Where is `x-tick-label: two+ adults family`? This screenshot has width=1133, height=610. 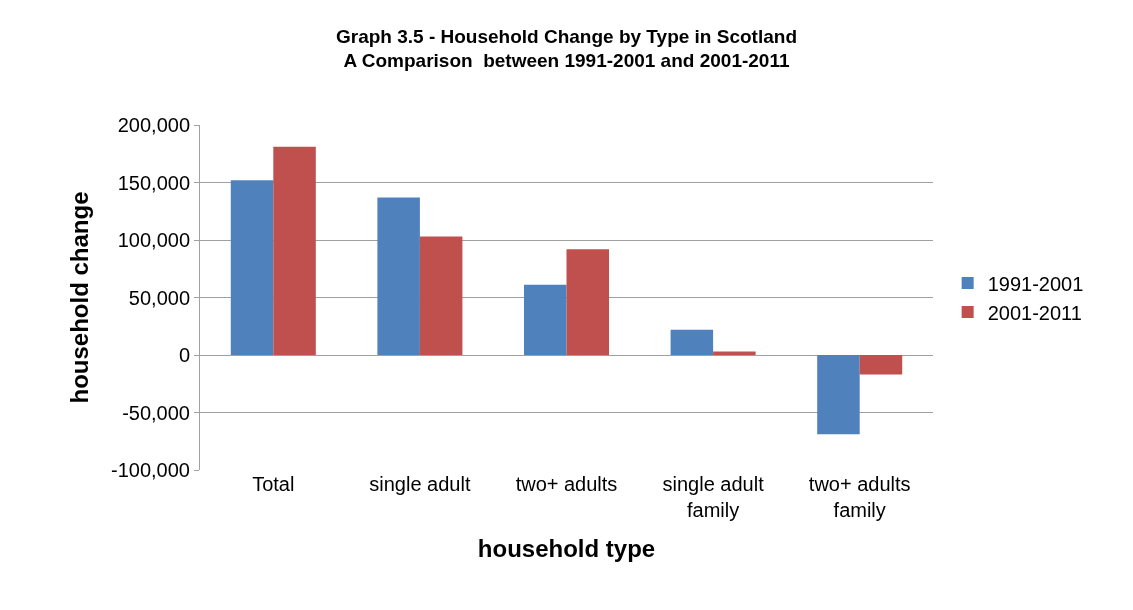 x-tick-label: two+ adults family is located at coordinates (859, 497).